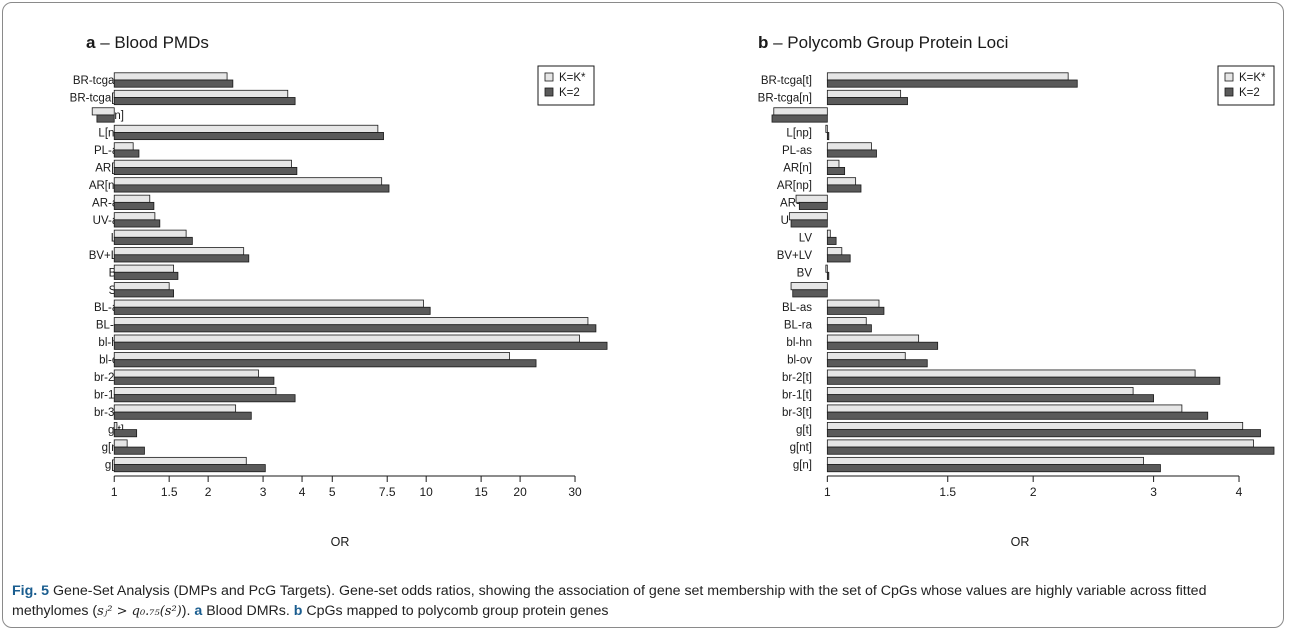 The width and height of the screenshot is (1290, 632). What do you see at coordinates (827, 492) in the screenshot?
I see `panel-b-x-tick-label: 1` at bounding box center [827, 492].